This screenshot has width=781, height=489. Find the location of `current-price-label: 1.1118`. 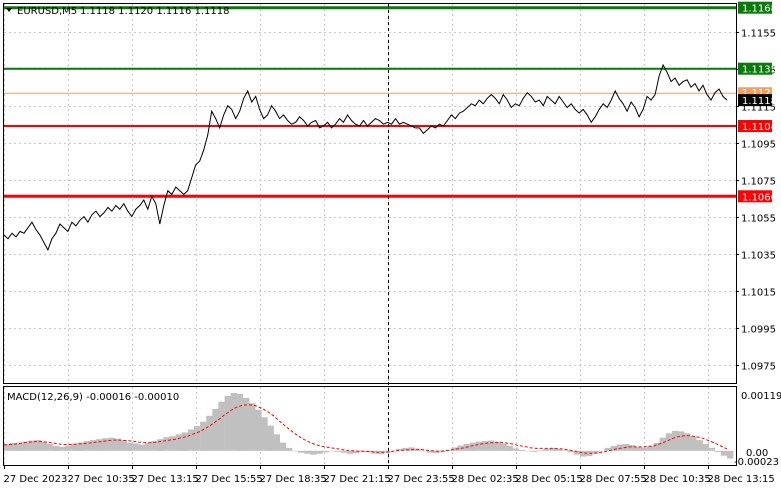

current-price-label: 1.1118 is located at coordinates (759, 101).